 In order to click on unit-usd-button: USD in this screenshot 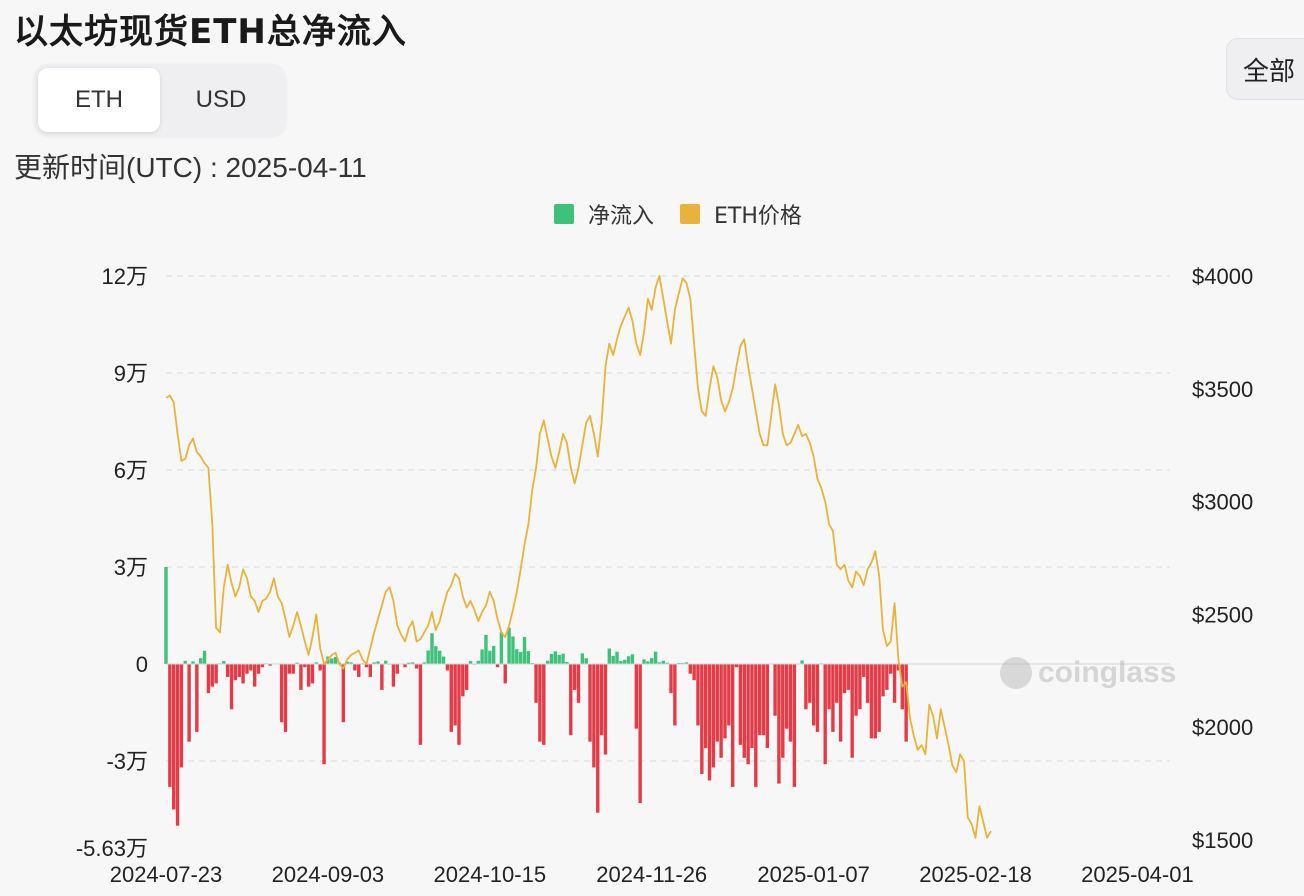, I will do `click(221, 99)`.